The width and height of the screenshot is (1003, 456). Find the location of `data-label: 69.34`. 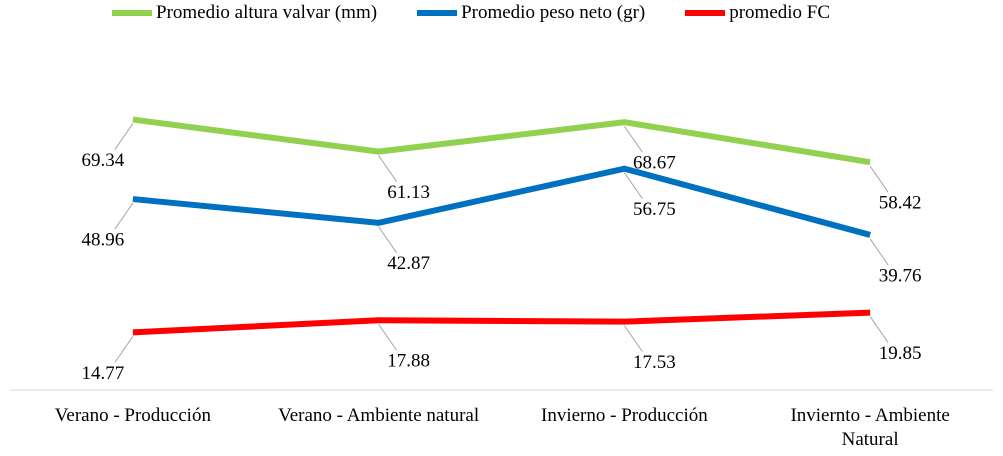

data-label: 69.34 is located at coordinates (103, 160).